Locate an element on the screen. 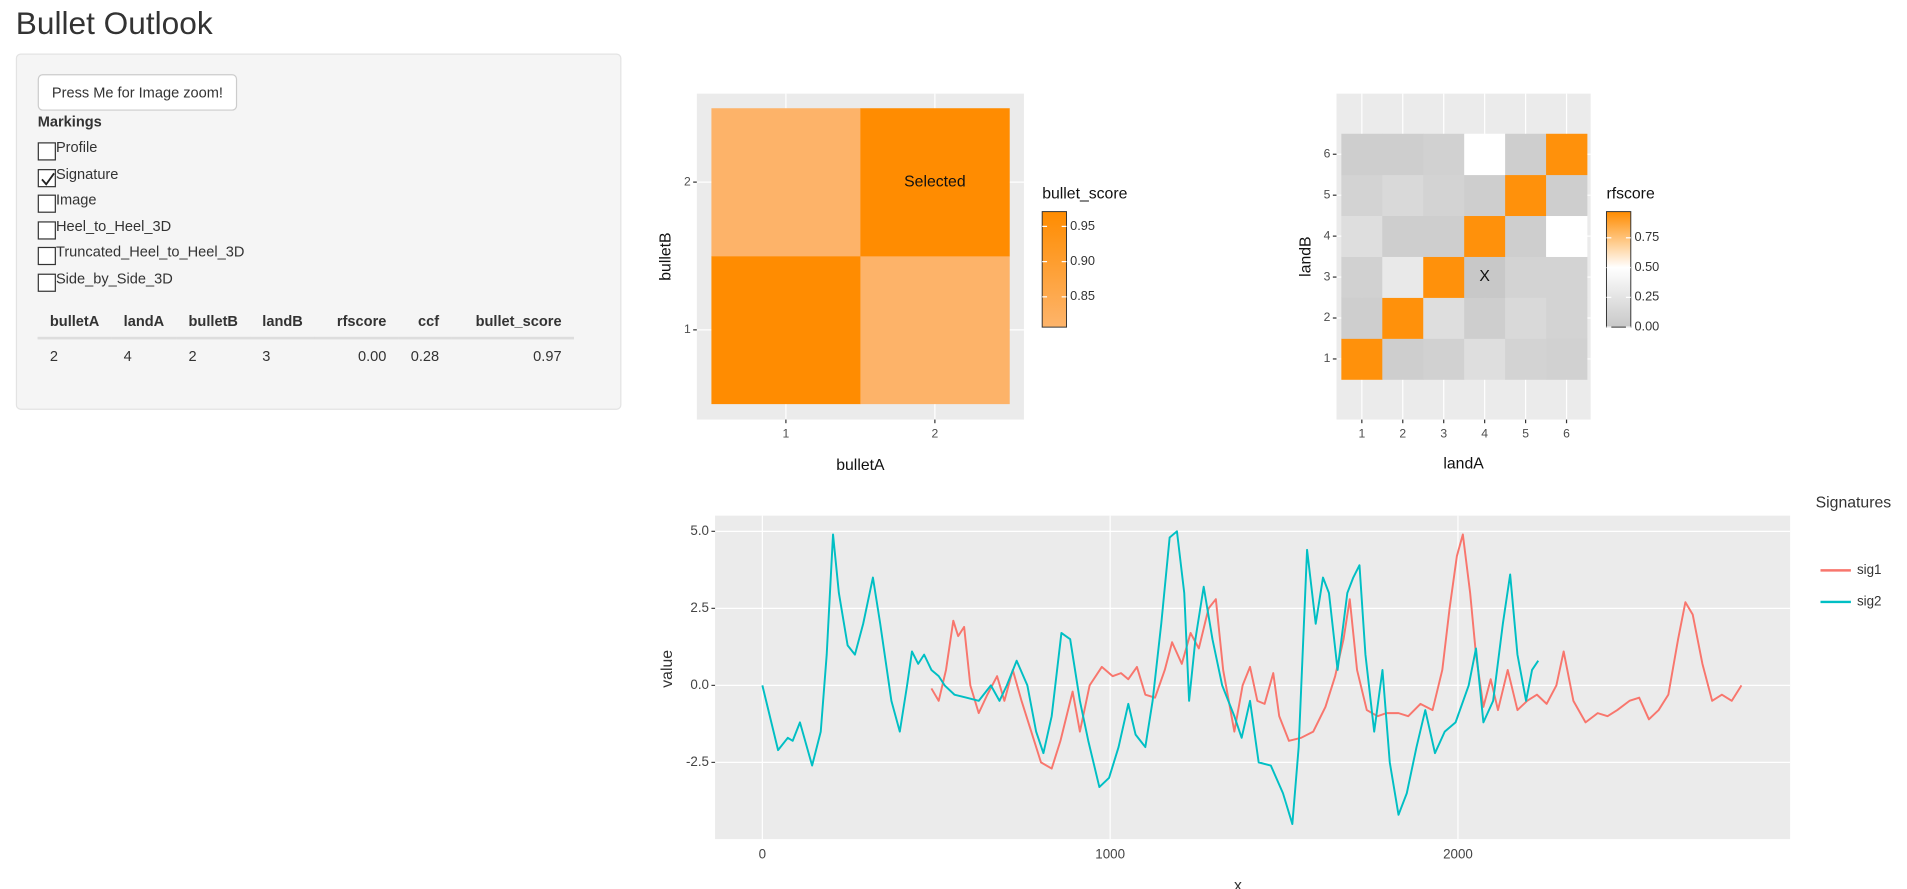  colorbar-label: 0.75 is located at coordinates (1646, 236).